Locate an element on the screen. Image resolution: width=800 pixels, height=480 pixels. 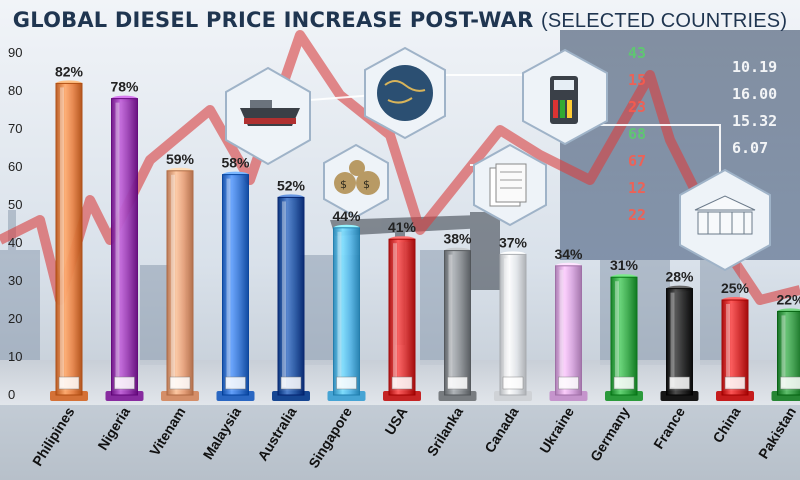
y-tick-label: 80 is located at coordinates (15, 90).